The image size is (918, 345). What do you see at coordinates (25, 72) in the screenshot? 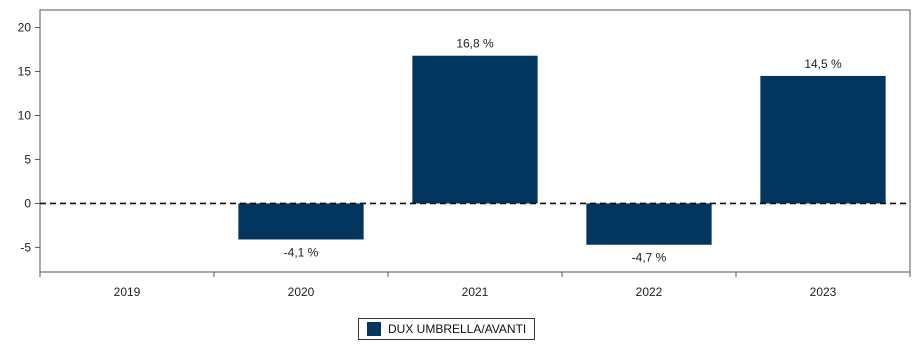
I see `y-tick-label: 15` at bounding box center [25, 72].